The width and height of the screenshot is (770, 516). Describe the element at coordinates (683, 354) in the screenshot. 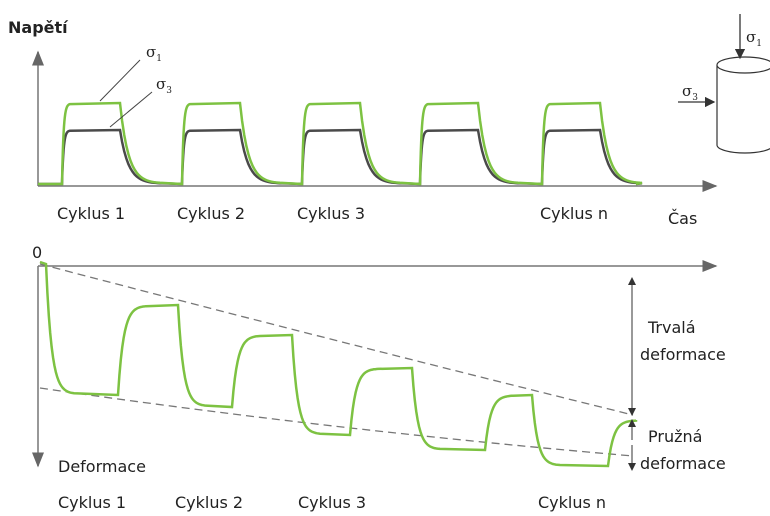

I see `permanent-label: deformace` at that location.